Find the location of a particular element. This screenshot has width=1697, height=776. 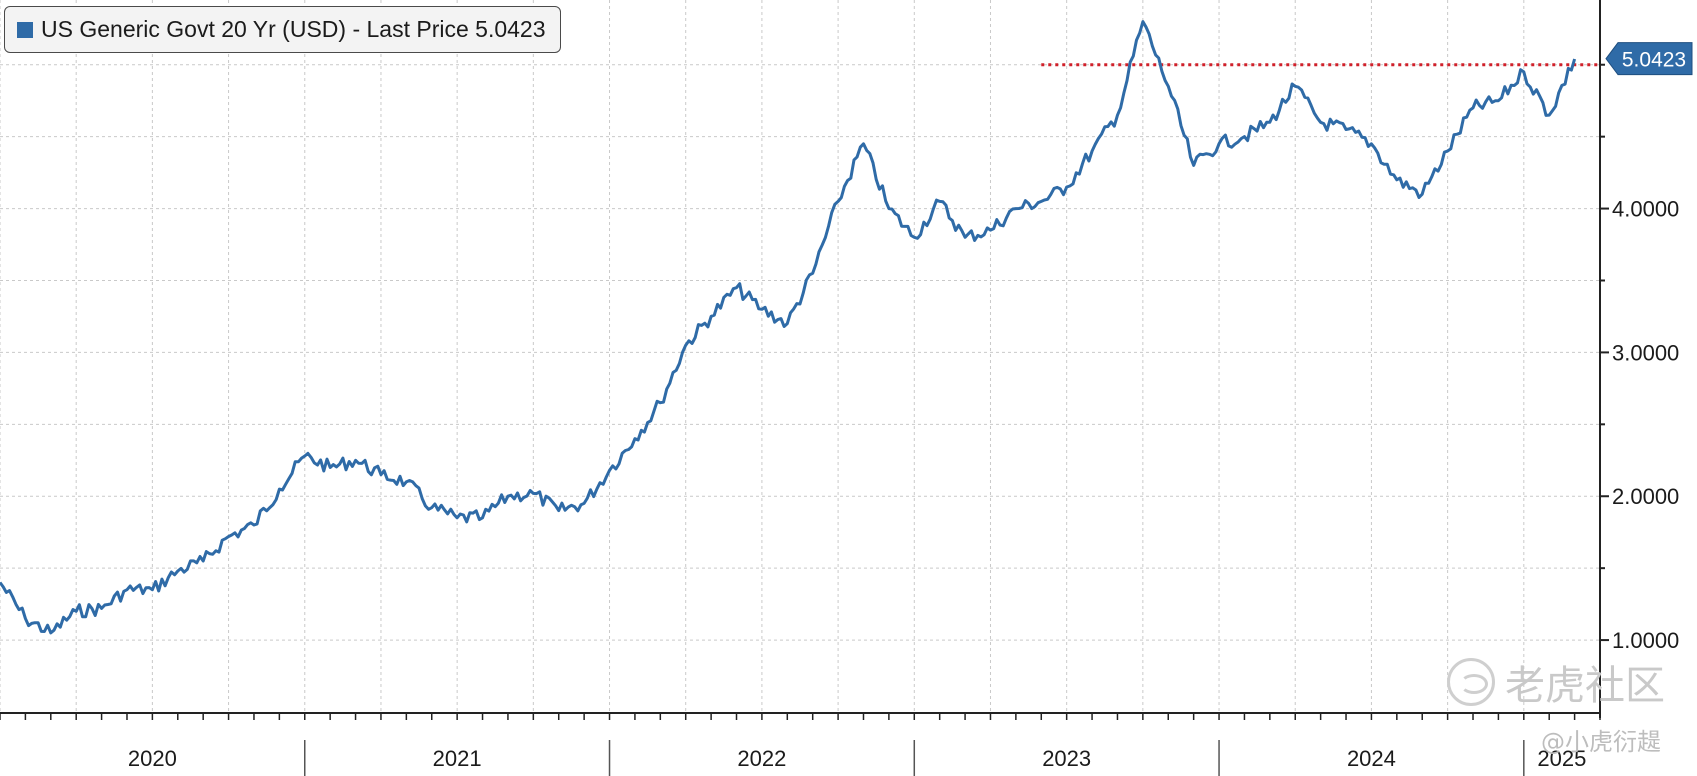

y-tick-label: 2.0000 is located at coordinates (1645, 496).